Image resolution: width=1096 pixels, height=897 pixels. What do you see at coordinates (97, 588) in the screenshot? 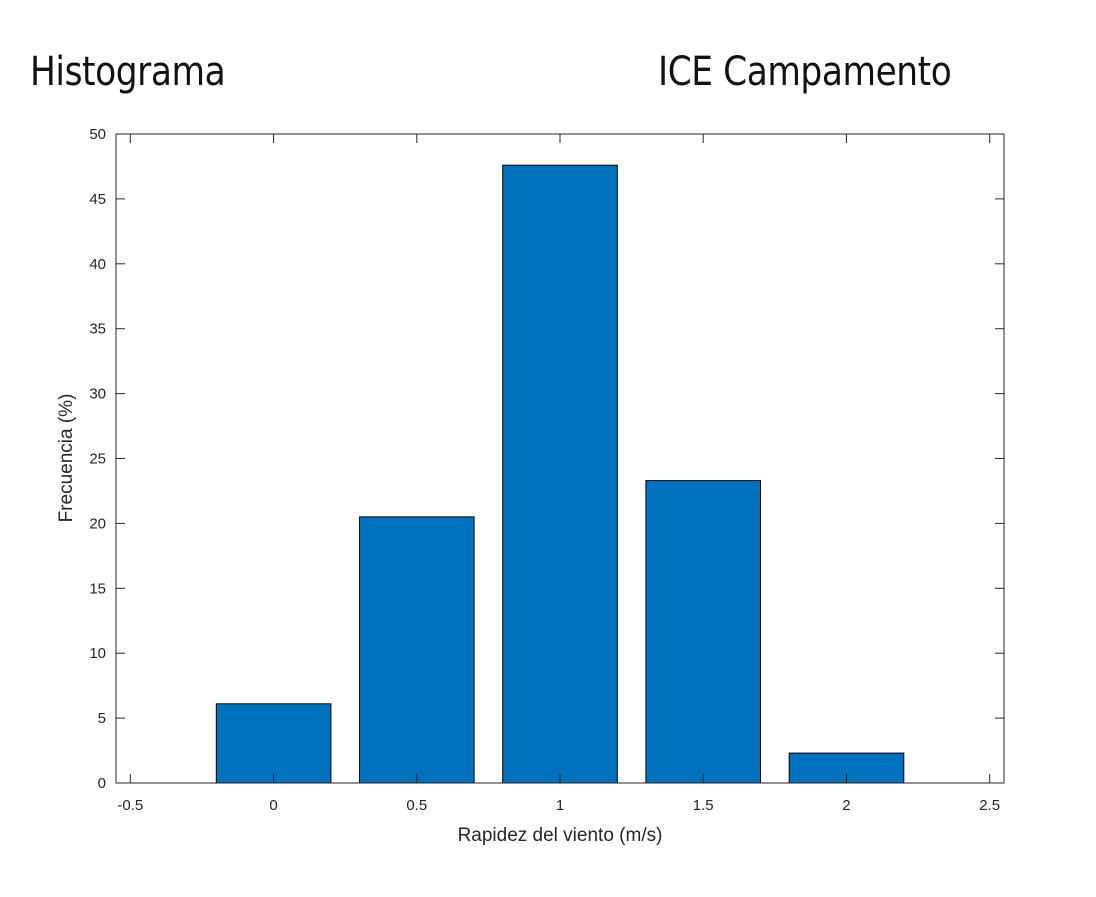
I see `y-tick-label: 15` at bounding box center [97, 588].